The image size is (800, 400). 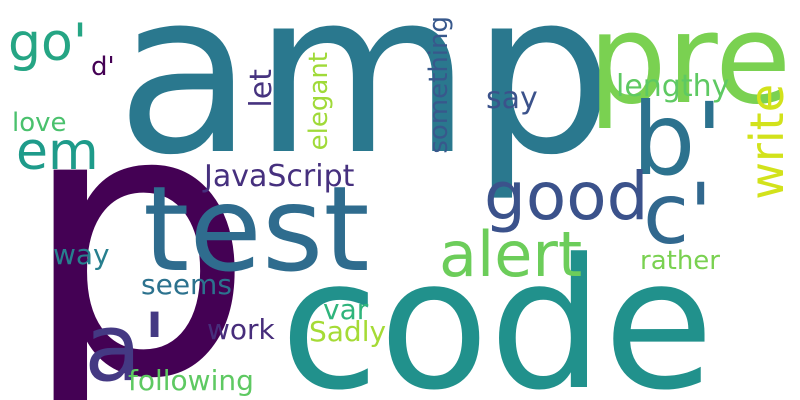 I want to click on word-alert: alert, so click(x=511, y=254).